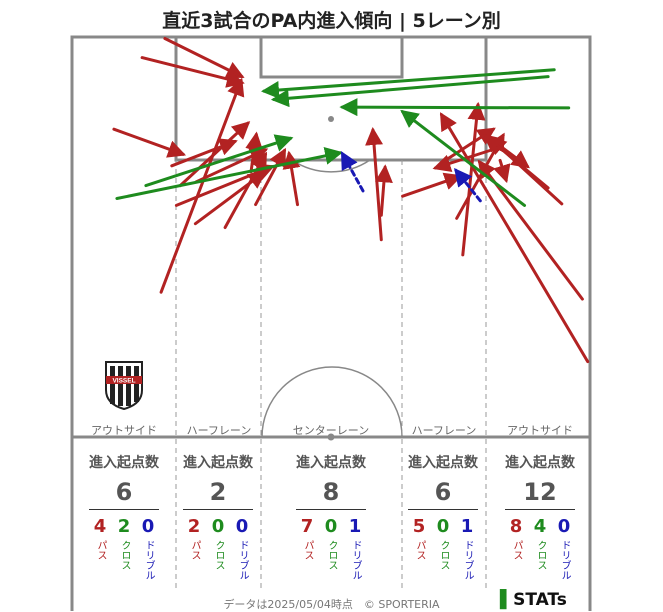 The width and height of the screenshot is (663, 612). What do you see at coordinates (331, 437) in the screenshot?
I see `center-spot` at bounding box center [331, 437].